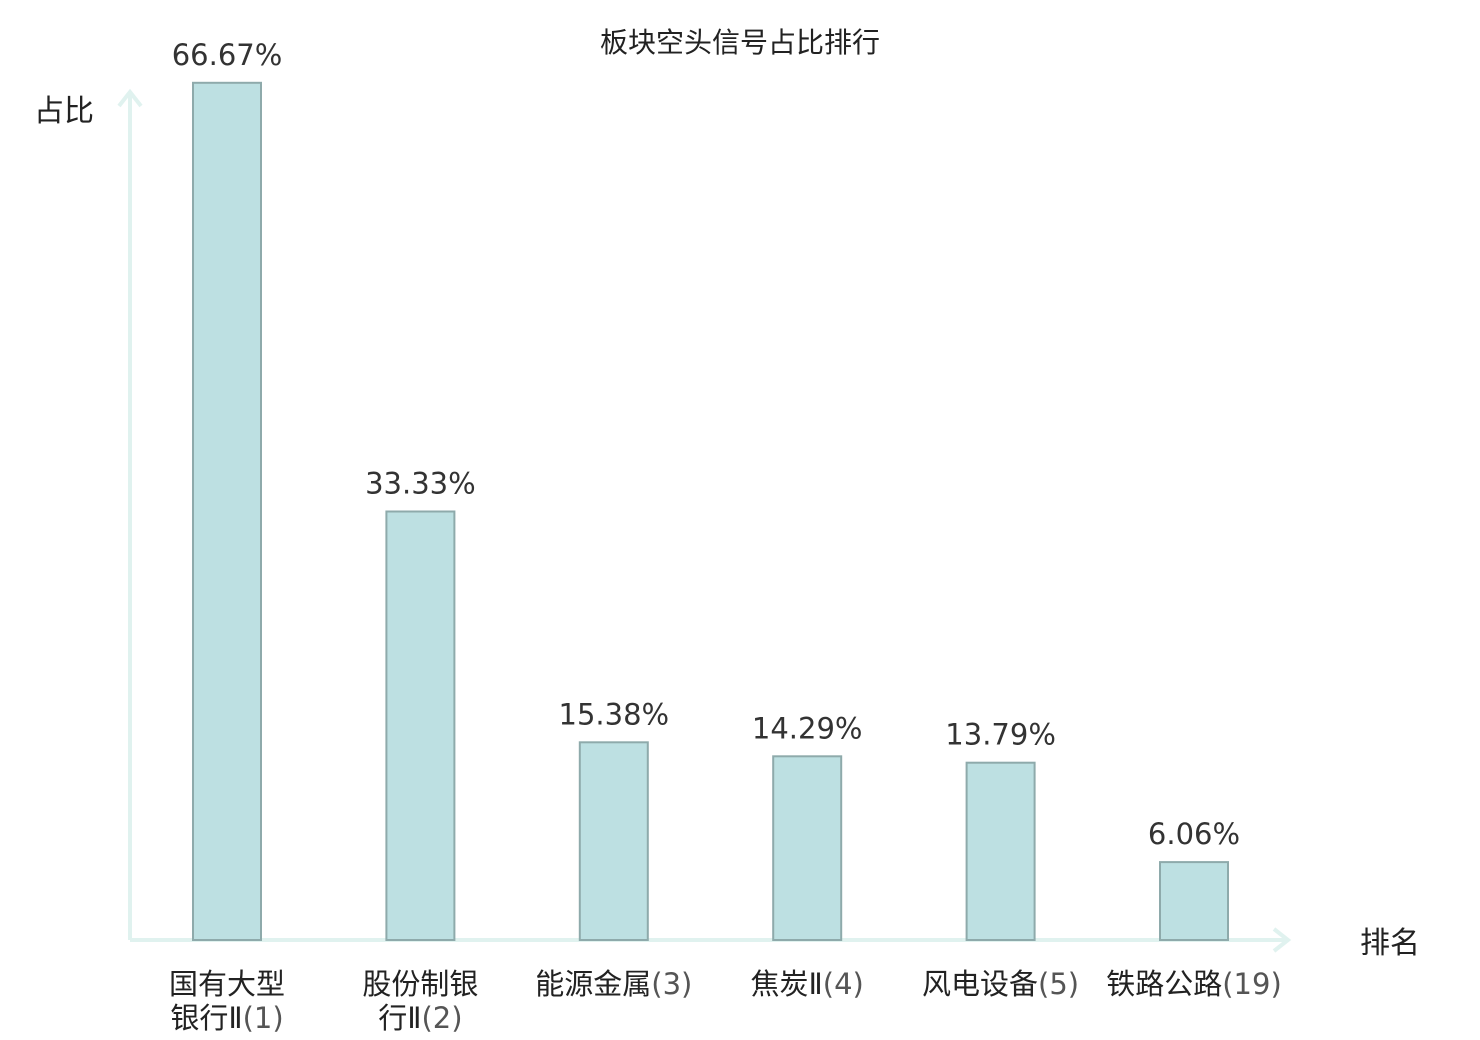 The height and width of the screenshot is (1040, 1480). I want to click on category-rank: (1), so click(263, 1018).